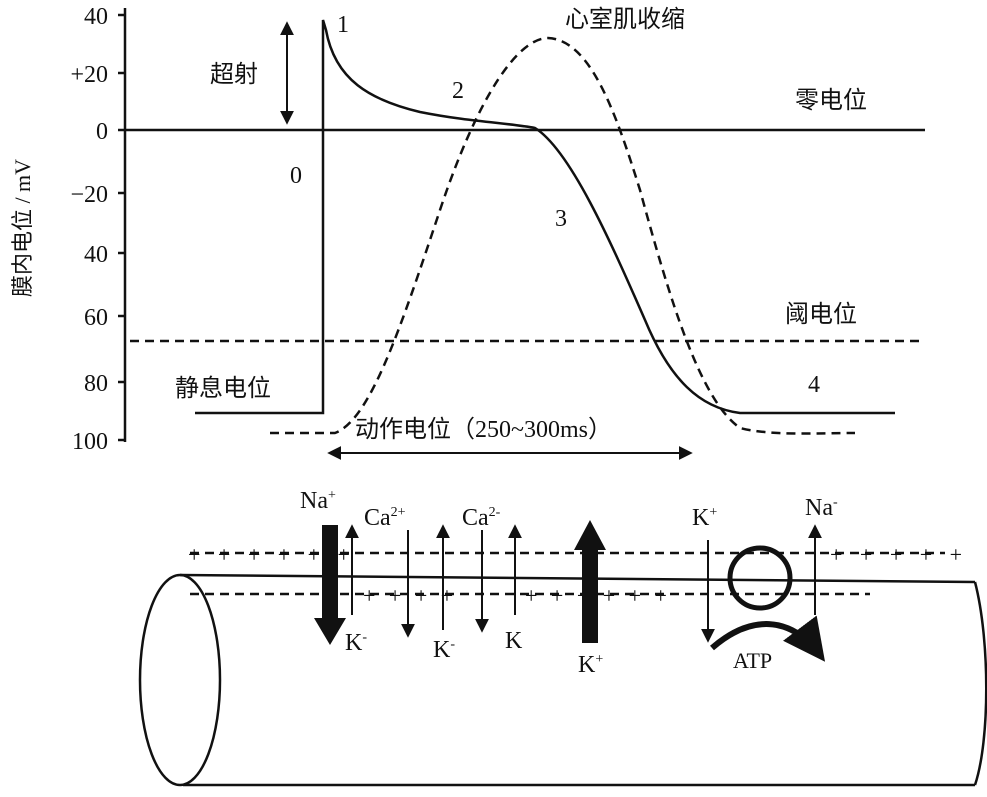  Describe the element at coordinates (22, 228) in the screenshot. I see `axis-label: 膜内电位 / mV` at that location.